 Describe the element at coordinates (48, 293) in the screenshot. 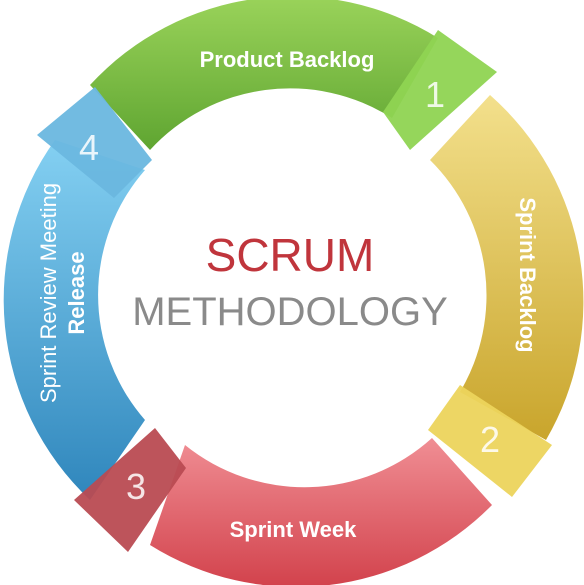

I see `step-4-label: Sprint Review Meeting` at that location.